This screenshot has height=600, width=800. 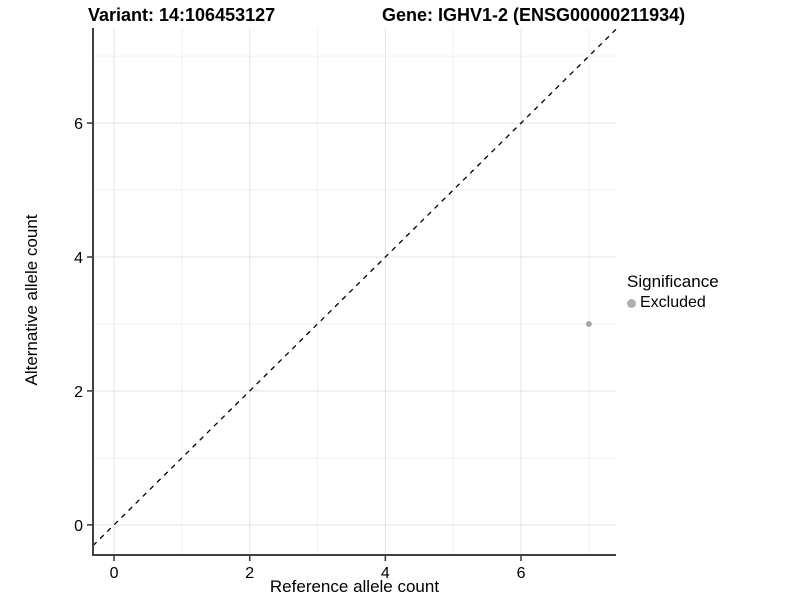 What do you see at coordinates (588, 323) in the screenshot?
I see `data-point` at bounding box center [588, 323].